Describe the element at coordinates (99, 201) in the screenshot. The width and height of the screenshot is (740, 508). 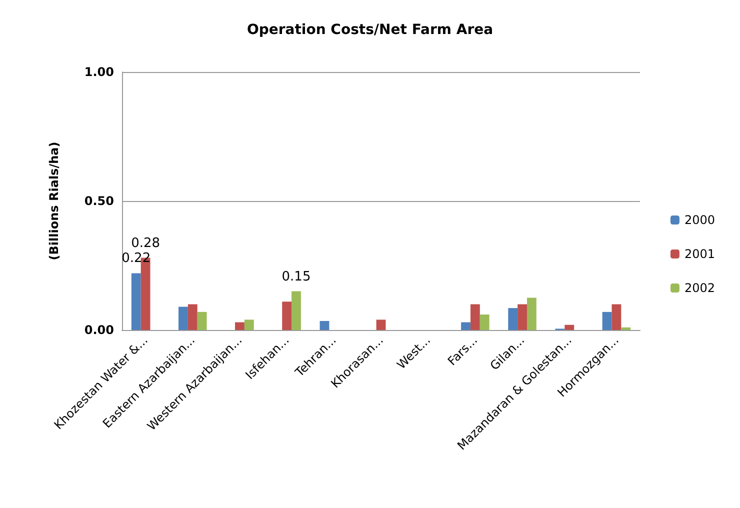
I see `y-tick-label: 0.50` at that location.